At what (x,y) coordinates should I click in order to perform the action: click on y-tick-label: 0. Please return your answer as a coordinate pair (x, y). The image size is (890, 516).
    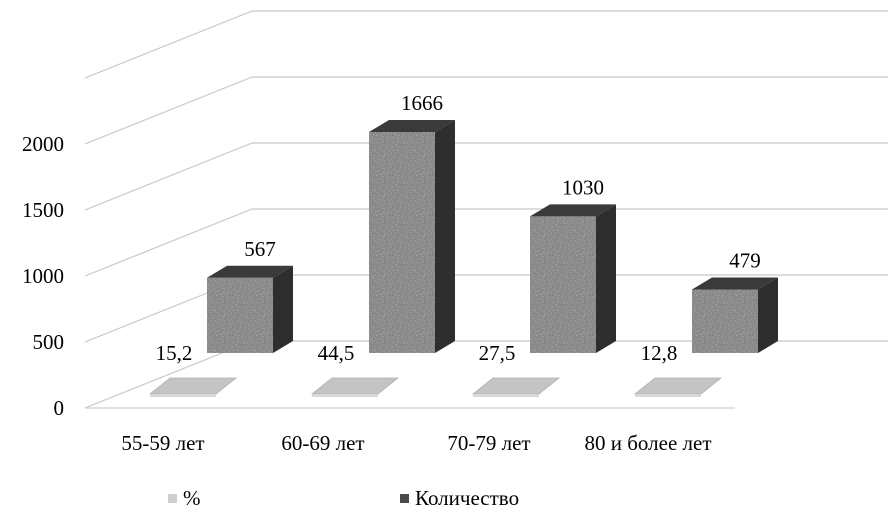
    Looking at the image, I should click on (59, 408).